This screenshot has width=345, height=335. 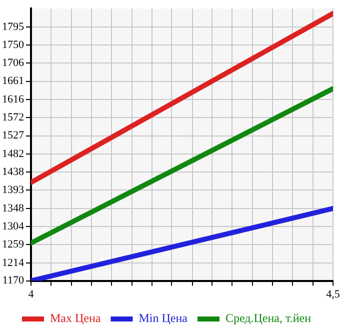 What do you see at coordinates (31, 294) in the screenshot?
I see `x-tick-label: 4` at bounding box center [31, 294].